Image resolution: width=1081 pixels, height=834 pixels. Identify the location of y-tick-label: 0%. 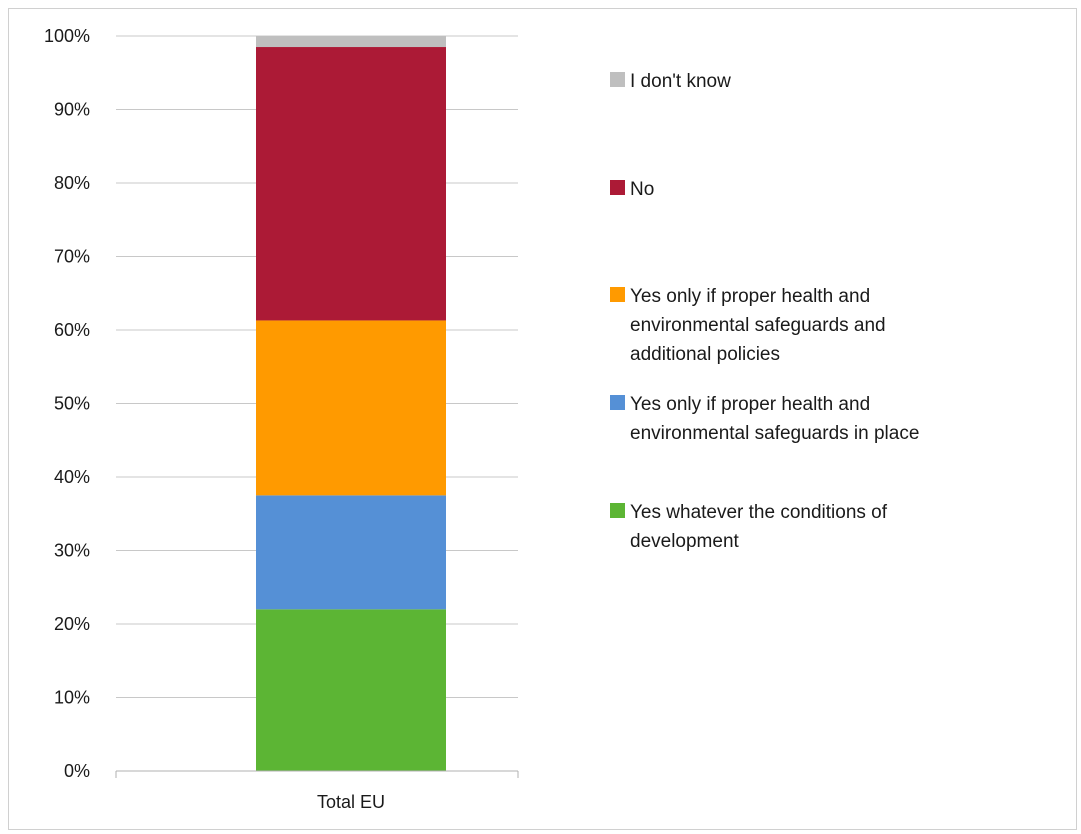
(77, 771).